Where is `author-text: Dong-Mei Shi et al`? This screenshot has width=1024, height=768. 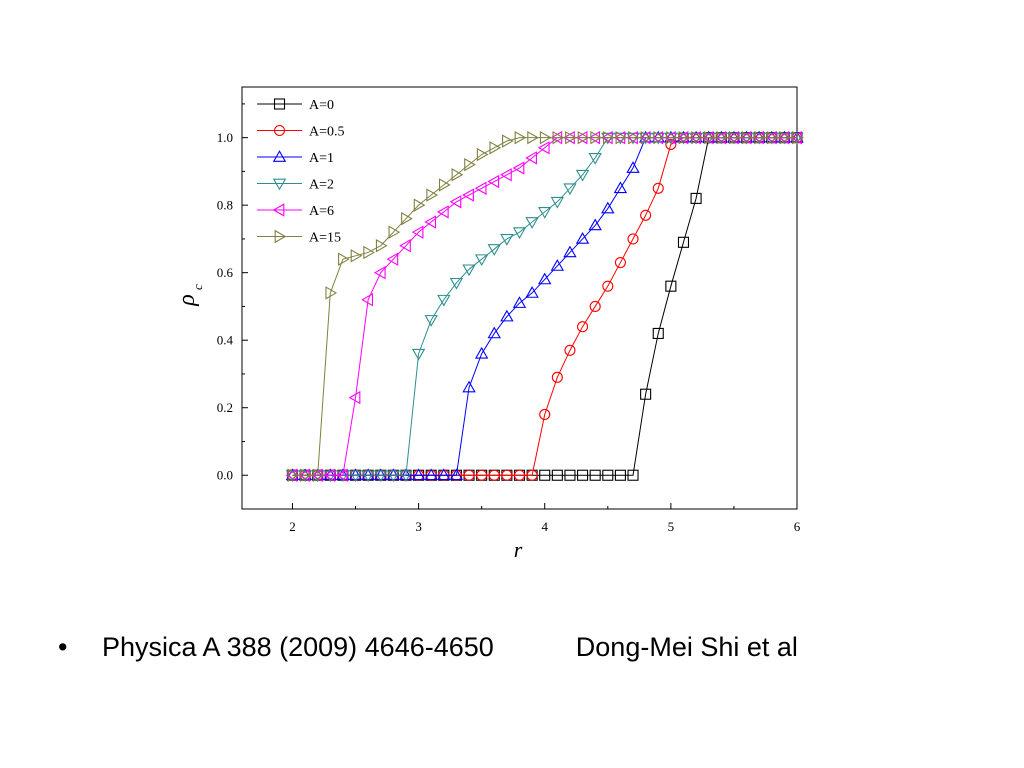
author-text: Dong-Mei Shi et al is located at coordinates (686, 647).